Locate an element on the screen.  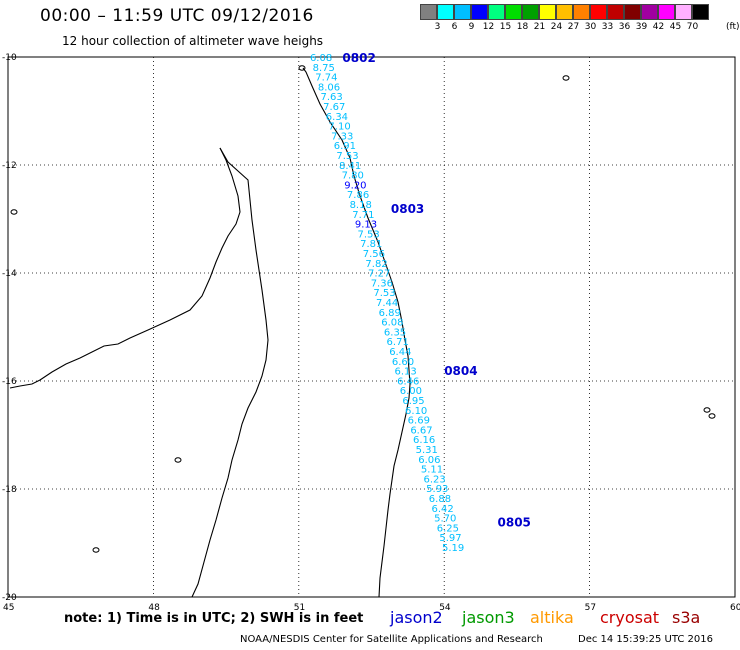
satellite-label-cryosat: cryosat is located at coordinates (630, 617).